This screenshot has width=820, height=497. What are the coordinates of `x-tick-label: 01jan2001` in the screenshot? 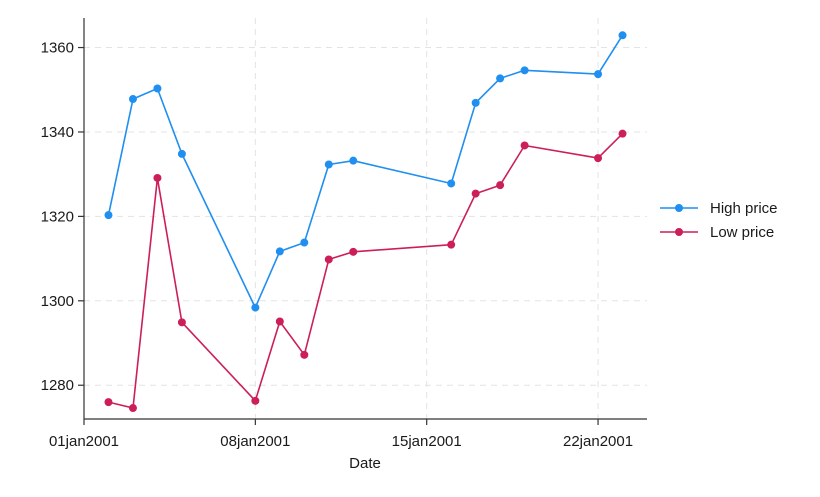 It's located at (84, 441).